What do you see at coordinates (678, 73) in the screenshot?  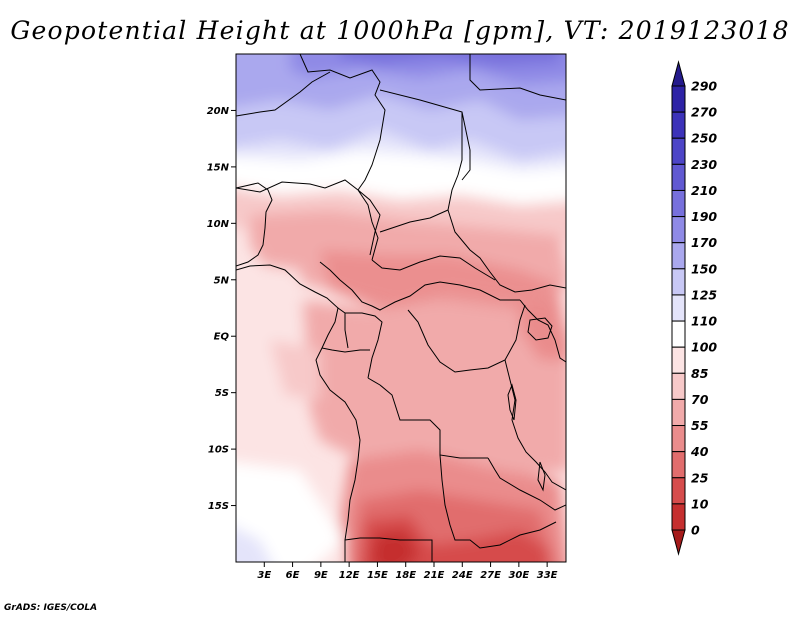 I see `colorbar-top-triangle` at bounding box center [678, 73].